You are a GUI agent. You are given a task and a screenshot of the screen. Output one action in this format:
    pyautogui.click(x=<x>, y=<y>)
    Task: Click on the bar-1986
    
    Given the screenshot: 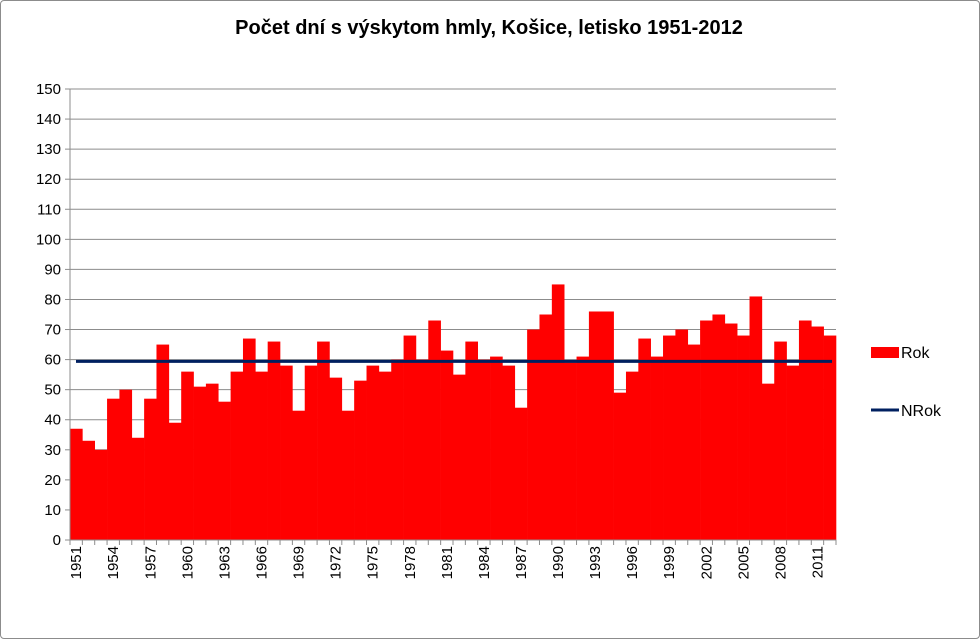 What is the action you would take?
    pyautogui.click(x=509, y=452)
    